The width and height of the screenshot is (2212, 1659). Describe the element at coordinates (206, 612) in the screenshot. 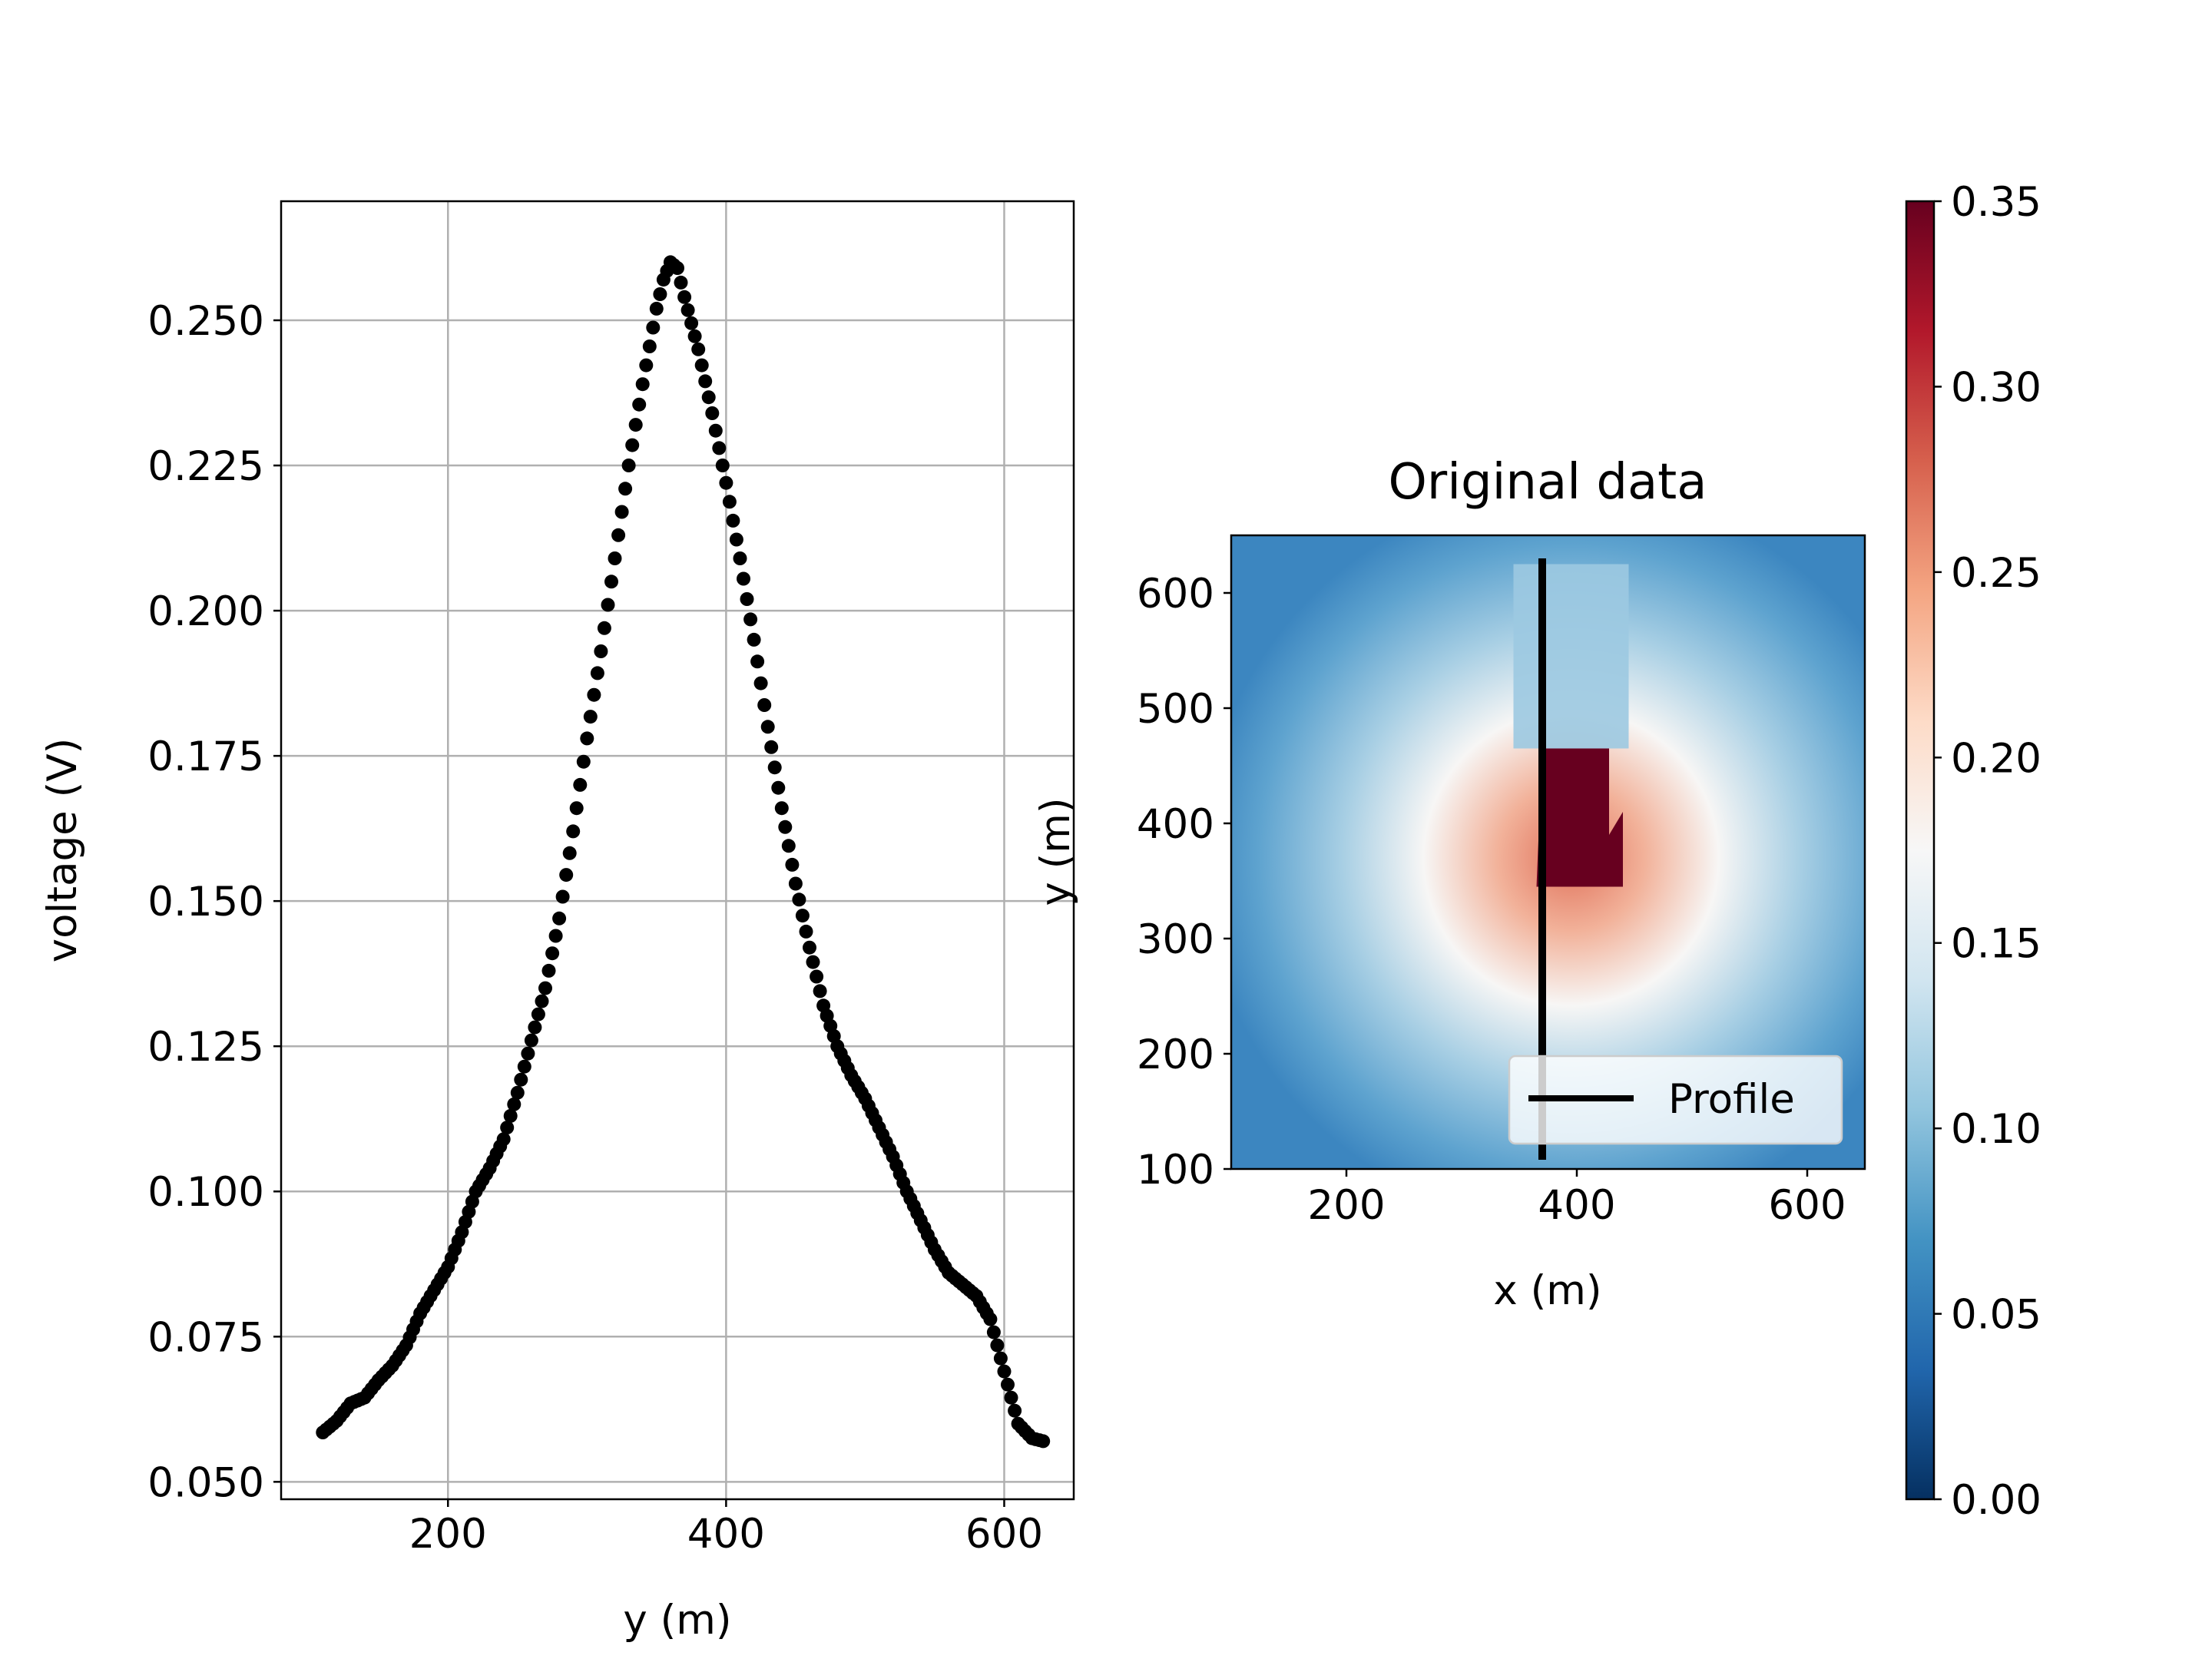

I see `profile-y-tick-label: 0.200` at that location.